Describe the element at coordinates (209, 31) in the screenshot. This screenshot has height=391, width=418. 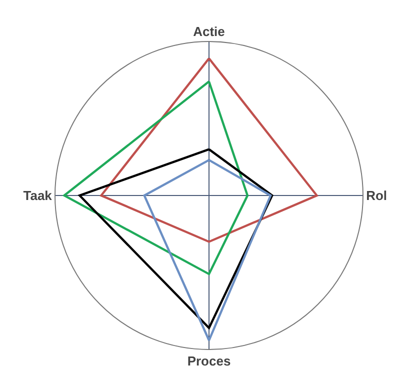
I see `spoke-label: Actie` at that location.